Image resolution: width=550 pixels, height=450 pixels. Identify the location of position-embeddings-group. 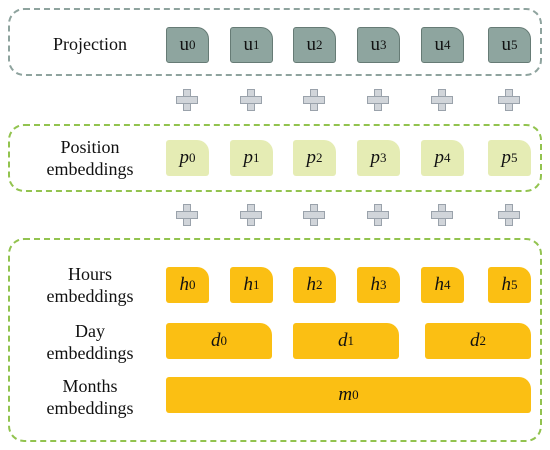
(275, 158).